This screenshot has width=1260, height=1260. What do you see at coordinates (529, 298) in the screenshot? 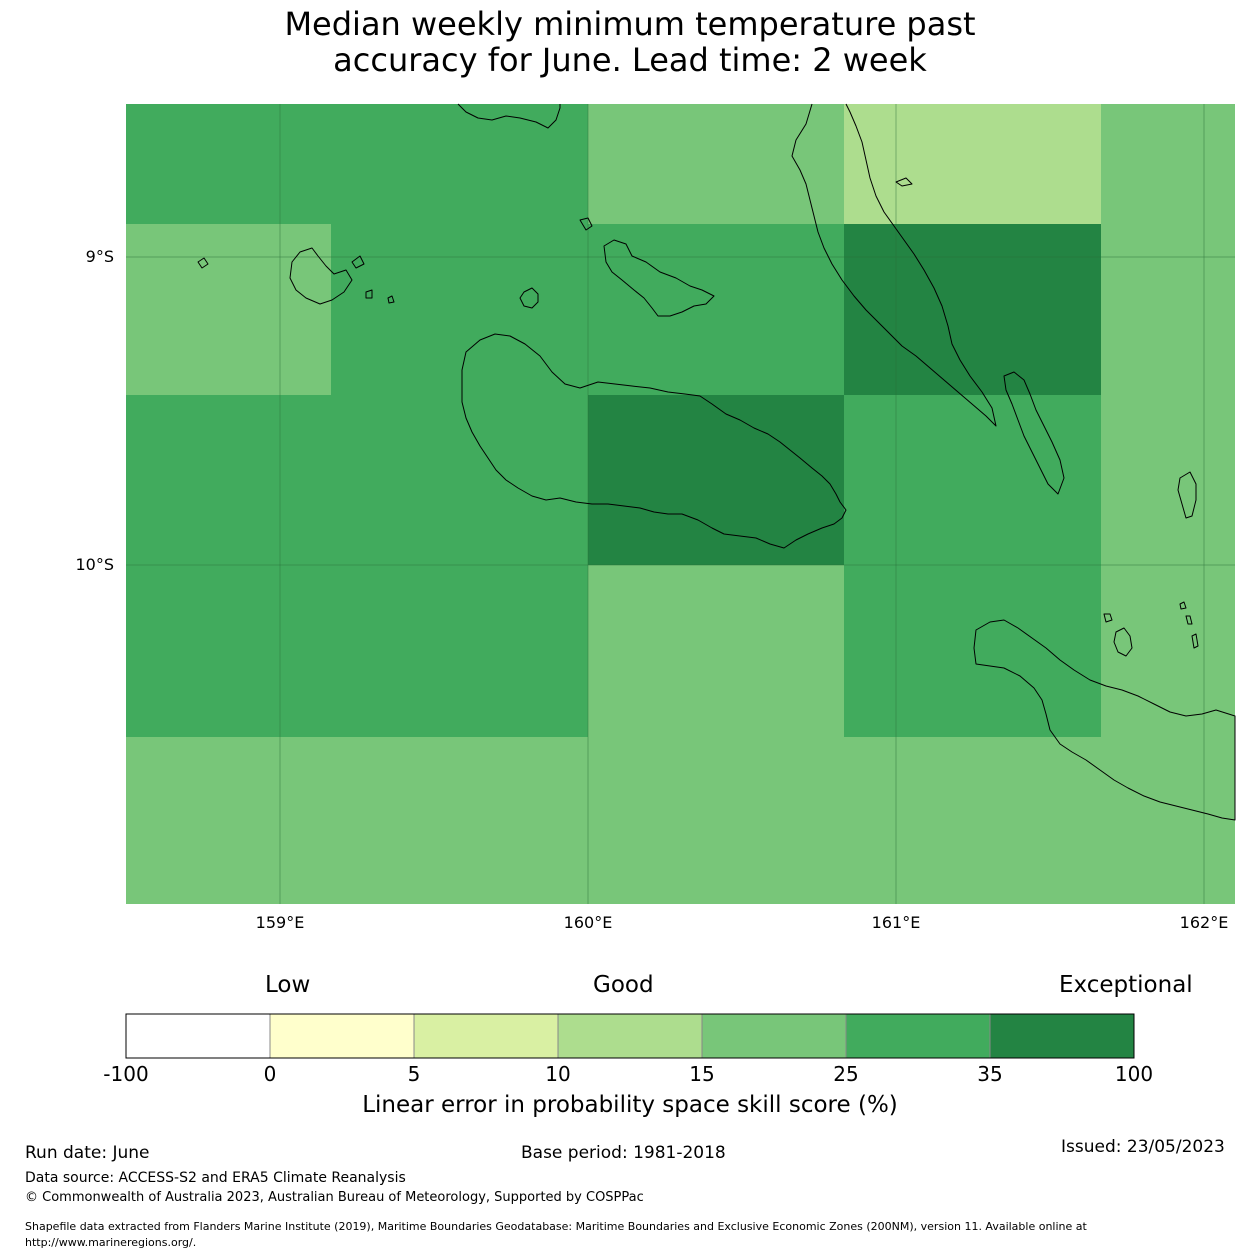
I see `coastline-savo-island` at bounding box center [529, 298].